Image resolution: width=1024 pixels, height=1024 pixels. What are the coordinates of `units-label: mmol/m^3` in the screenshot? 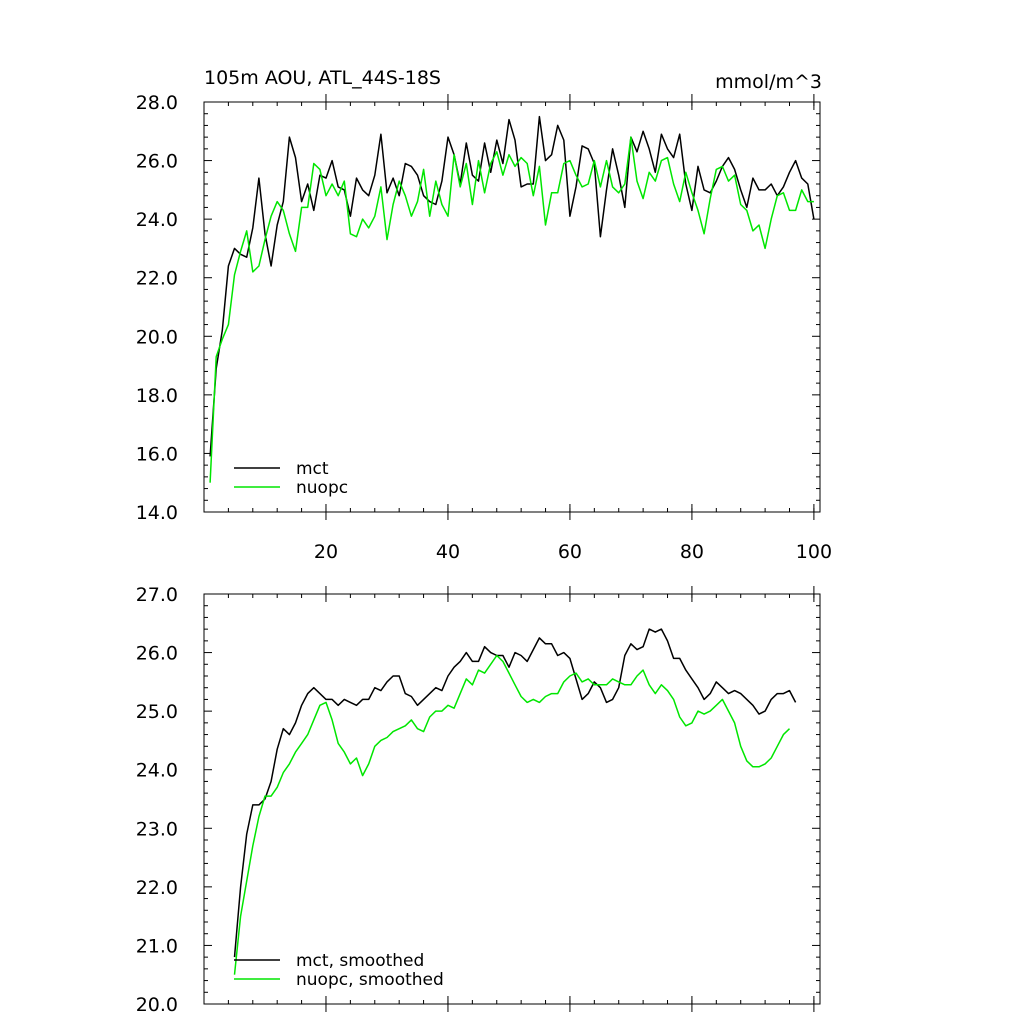 It's located at (768, 82).